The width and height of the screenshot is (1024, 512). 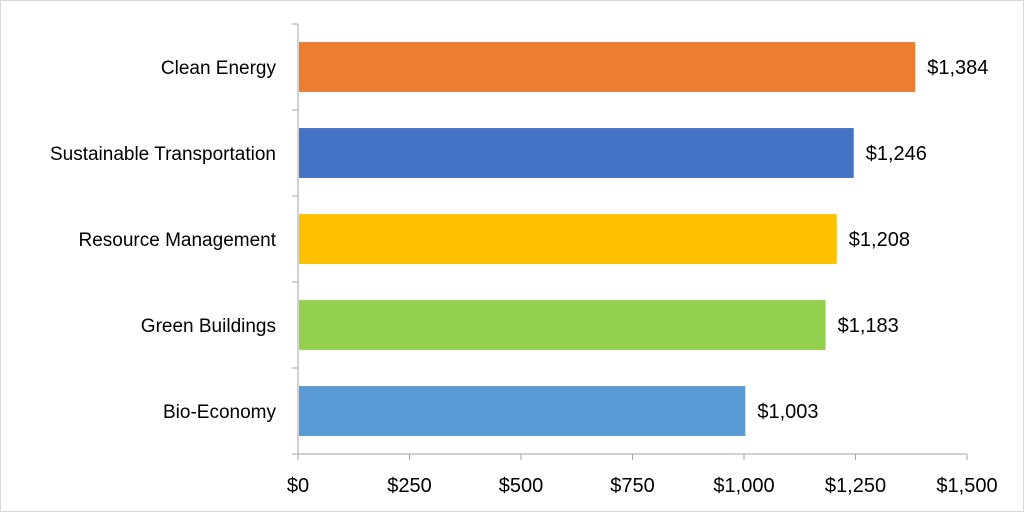 What do you see at coordinates (178, 240) in the screenshot?
I see `category-label: Resource Management` at bounding box center [178, 240].